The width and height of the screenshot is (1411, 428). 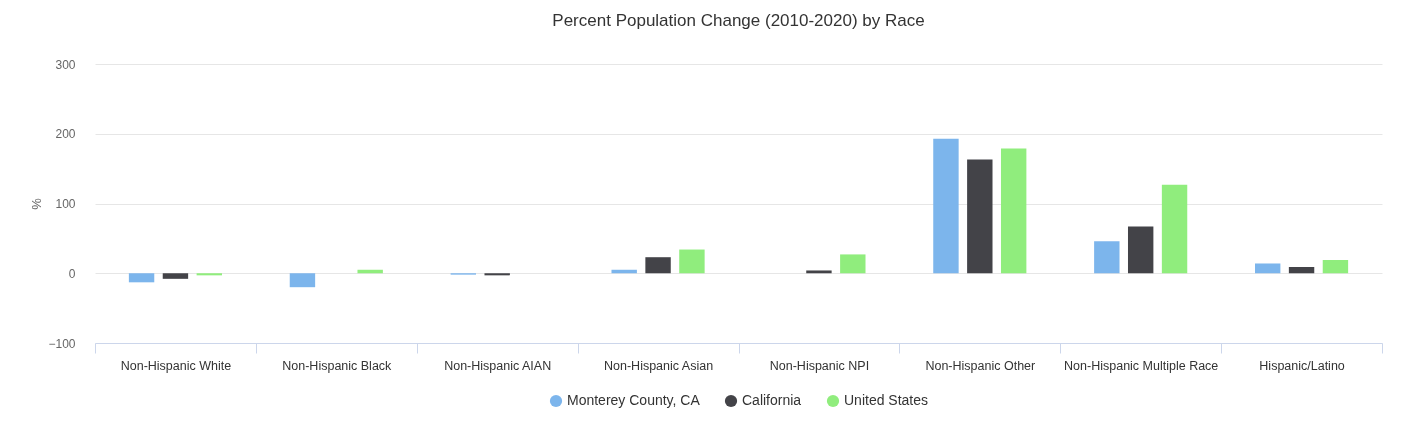 I want to click on x-tick-label: Hispanic/Latino, so click(x=1302, y=365).